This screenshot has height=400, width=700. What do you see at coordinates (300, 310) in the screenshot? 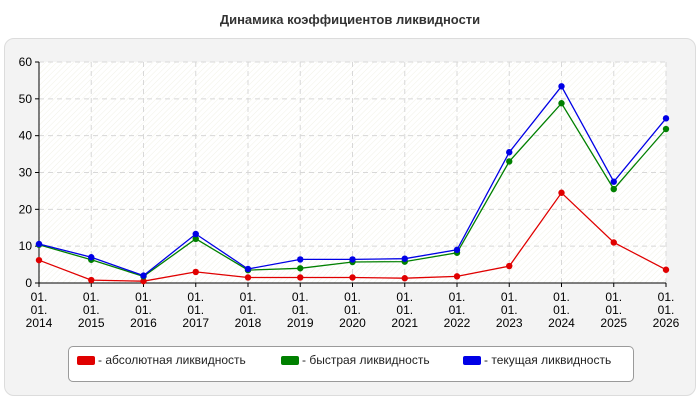
I see `x-tick-label: 01. 01. 2019` at bounding box center [300, 310].